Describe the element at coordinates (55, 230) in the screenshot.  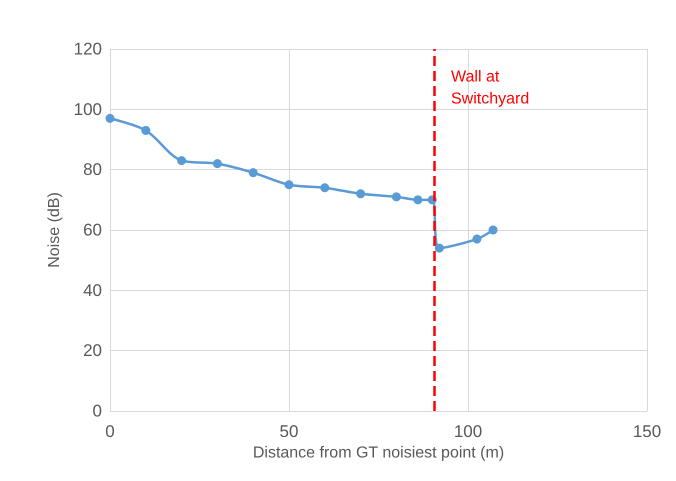
I see `y-axis-title: Noise (dB)` at that location.